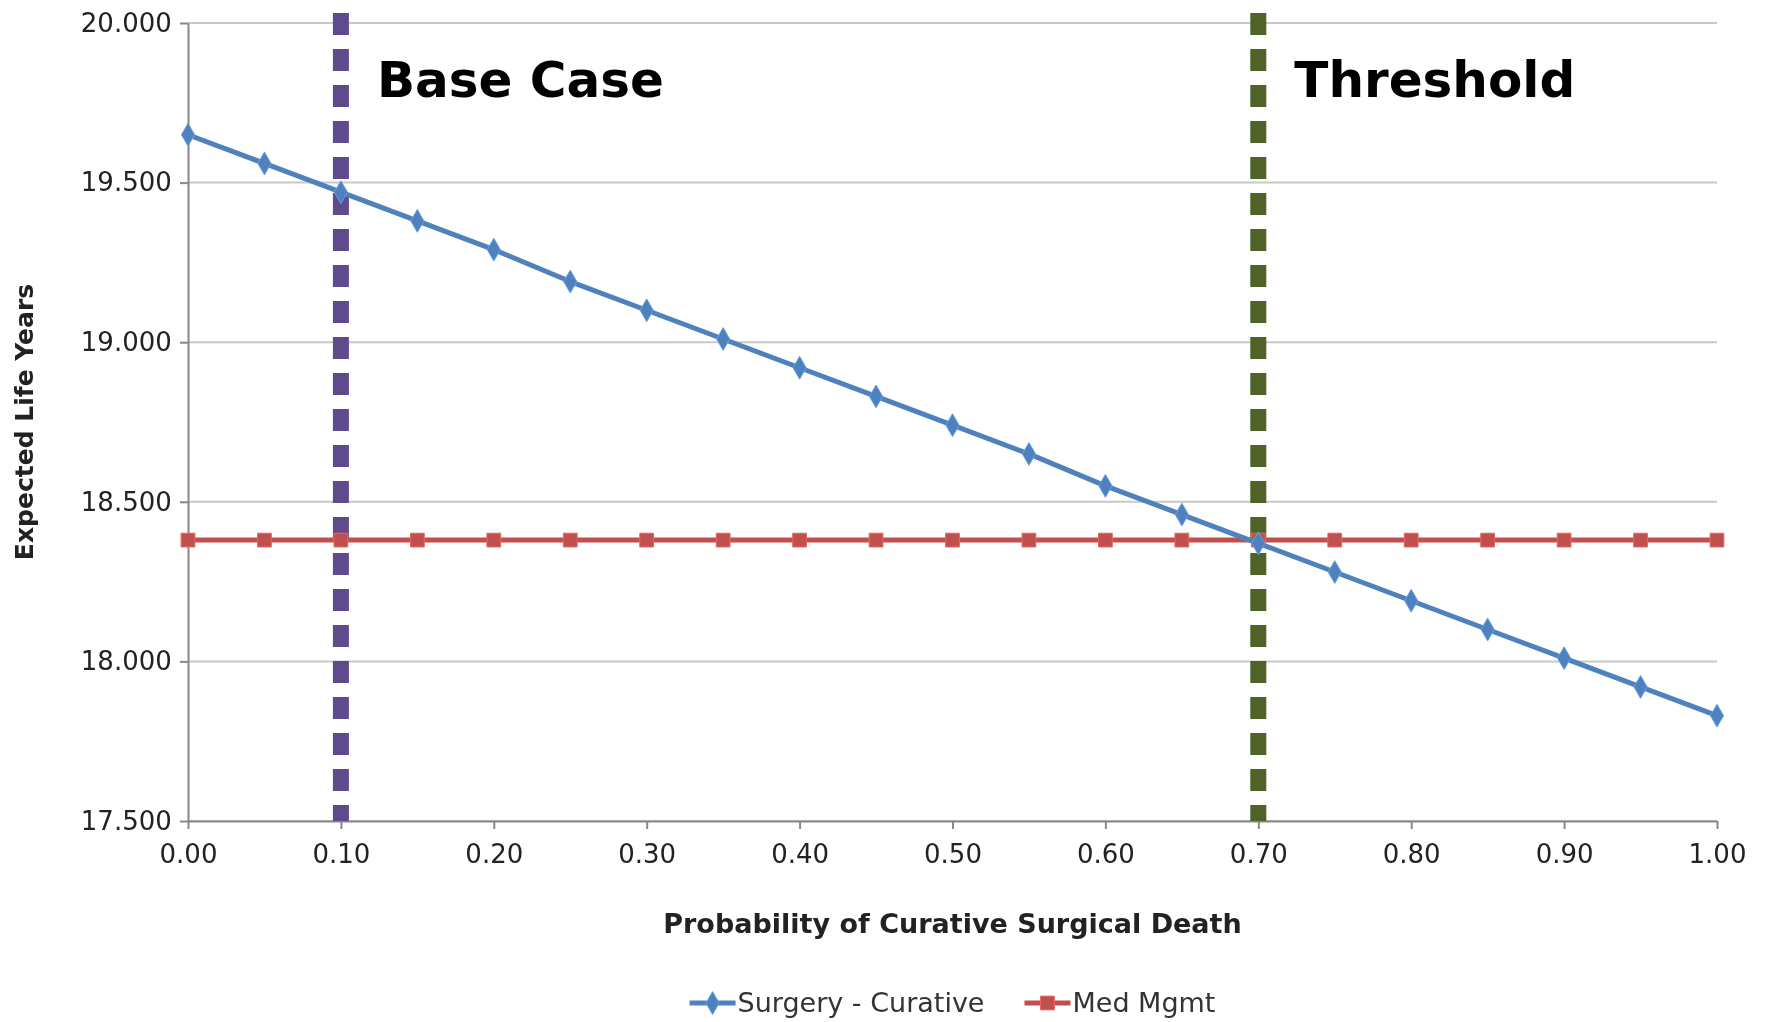 This screenshot has width=1771, height=1022. Describe the element at coordinates (126, 820) in the screenshot. I see `y-tick-label: 17.500` at that location.